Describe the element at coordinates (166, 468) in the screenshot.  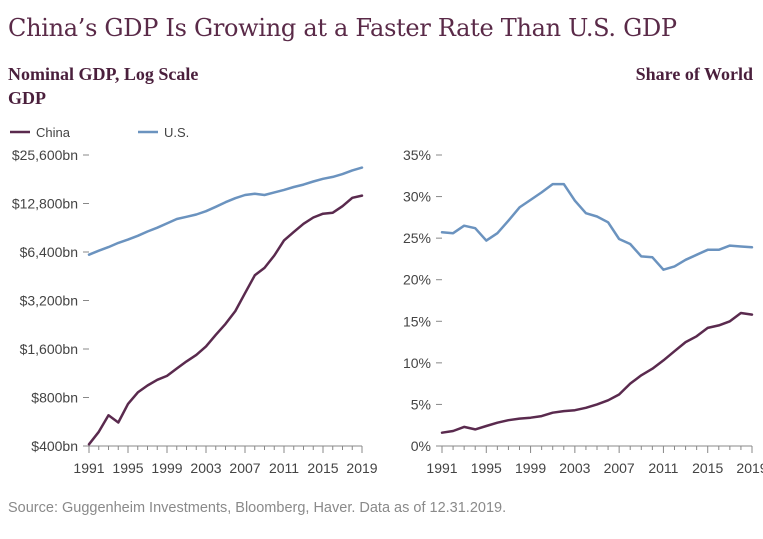
I see `left-xtick-label: 1999` at that location.